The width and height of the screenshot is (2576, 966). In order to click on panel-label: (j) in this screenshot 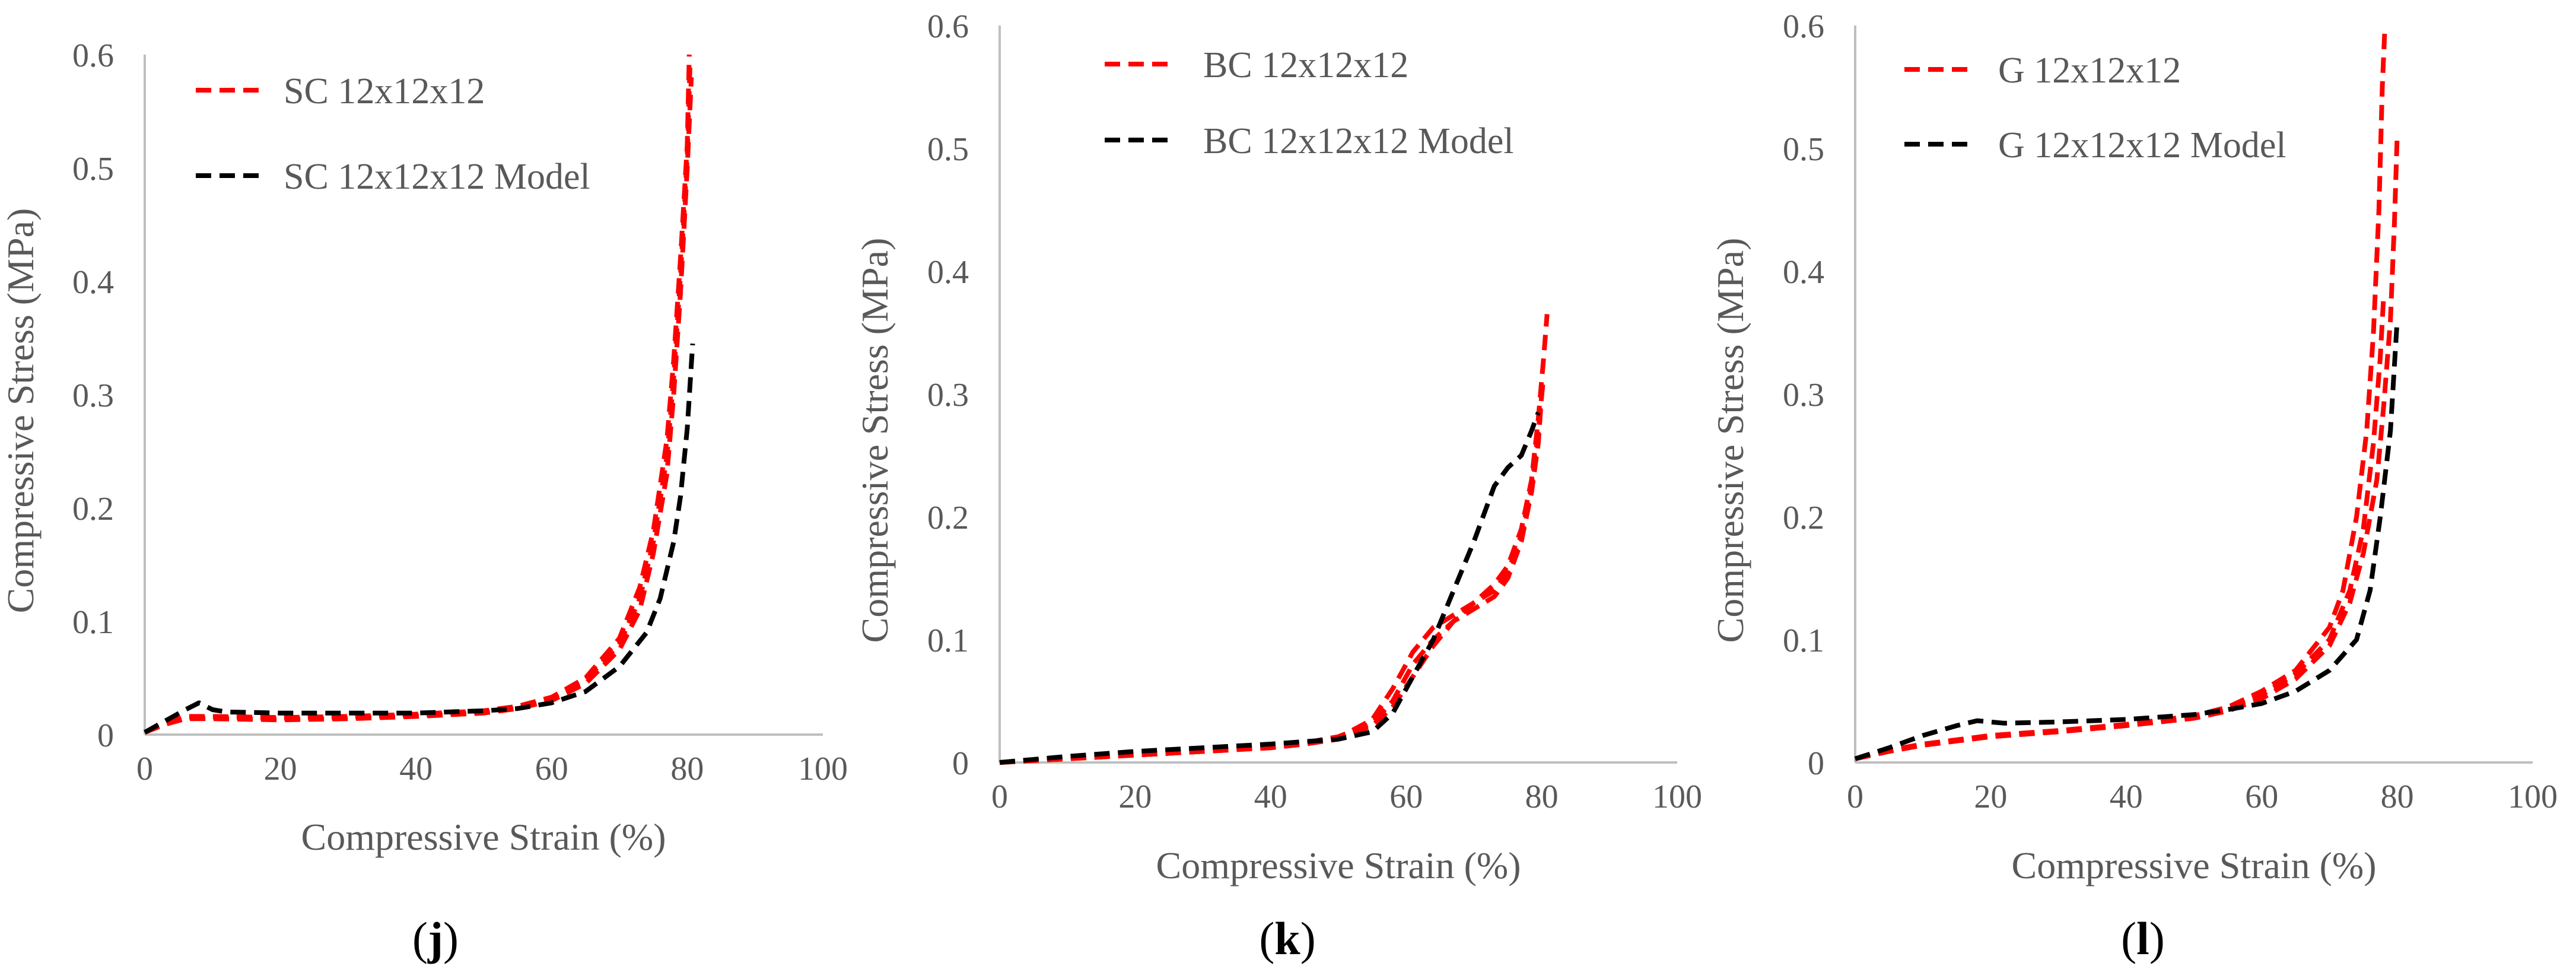, I will do `click(435, 938)`.